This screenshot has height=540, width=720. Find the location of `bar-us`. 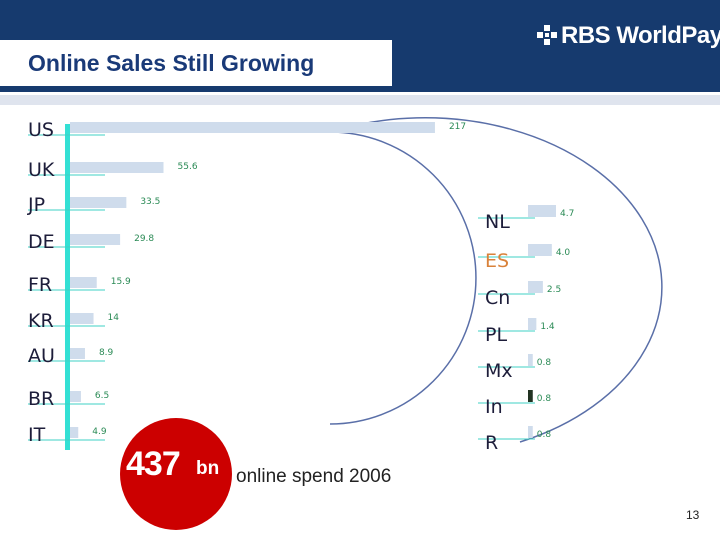

bar-us is located at coordinates (252, 127).